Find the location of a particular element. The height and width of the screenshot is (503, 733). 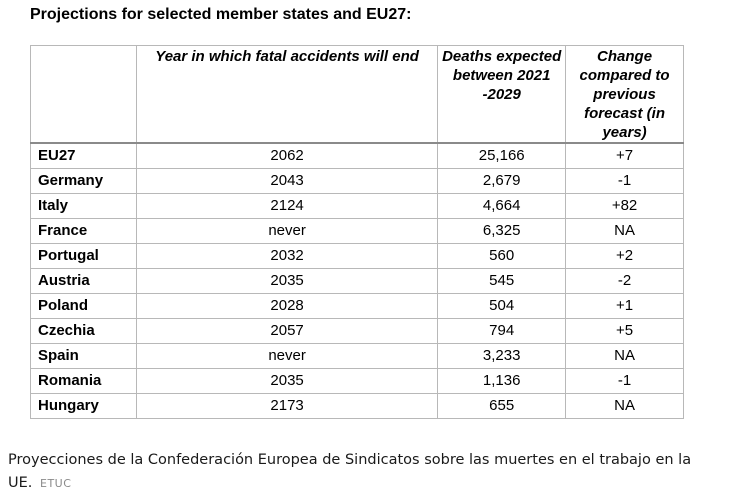

cell-deaths: 3,233 is located at coordinates (502, 356).